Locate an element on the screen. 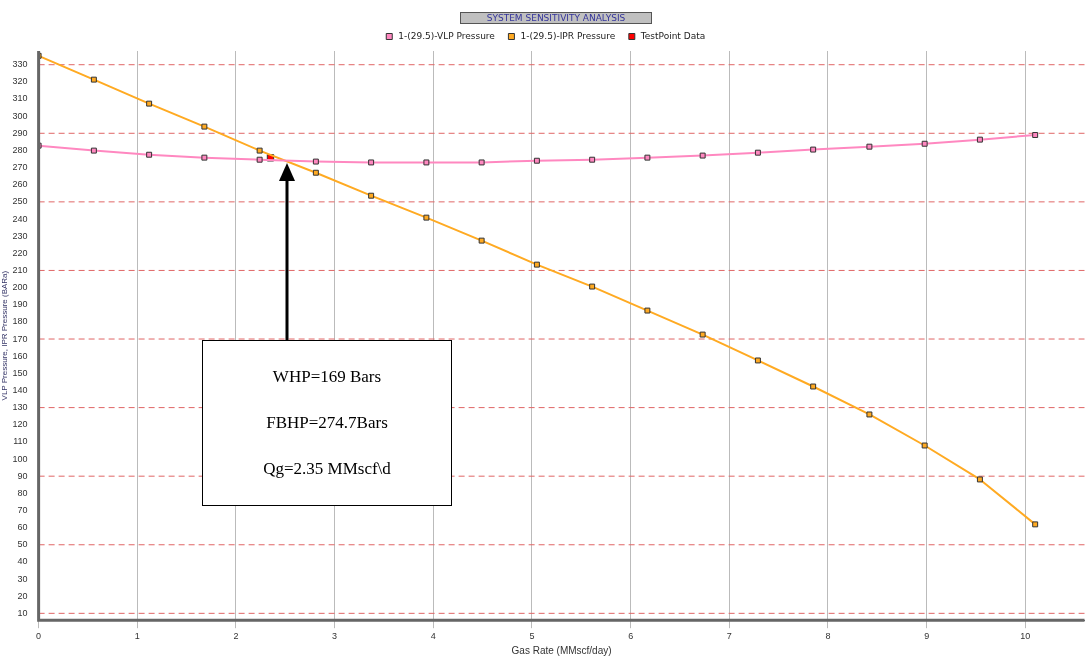 The height and width of the screenshot is (657, 1090). x-axis-title: Gas Rate (MMscf/day) is located at coordinates (561, 650).